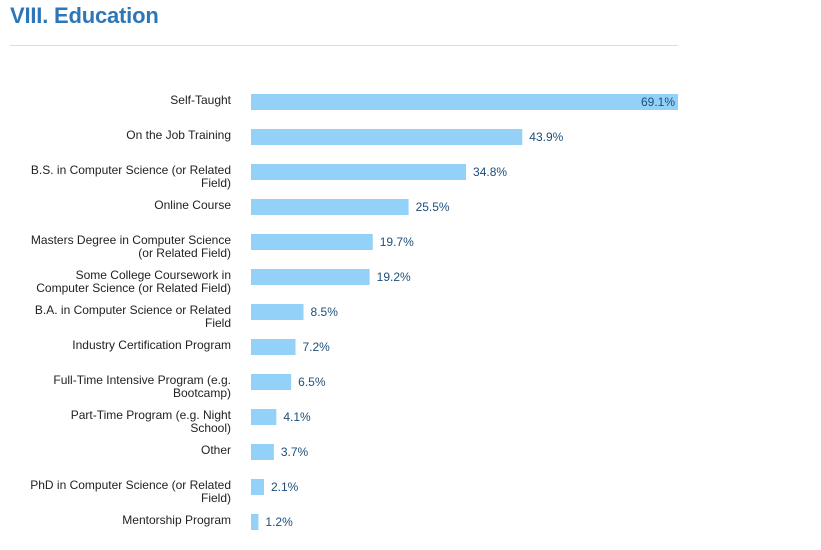 This screenshot has width=821, height=550. I want to click on page-title: VIII. Education, so click(84, 15).